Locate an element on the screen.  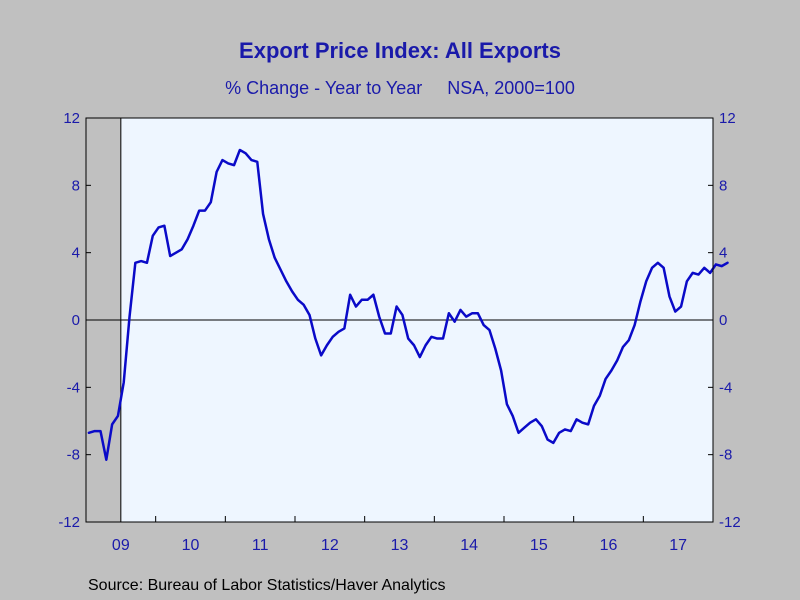
x-tick-label: 15 is located at coordinates (539, 545).